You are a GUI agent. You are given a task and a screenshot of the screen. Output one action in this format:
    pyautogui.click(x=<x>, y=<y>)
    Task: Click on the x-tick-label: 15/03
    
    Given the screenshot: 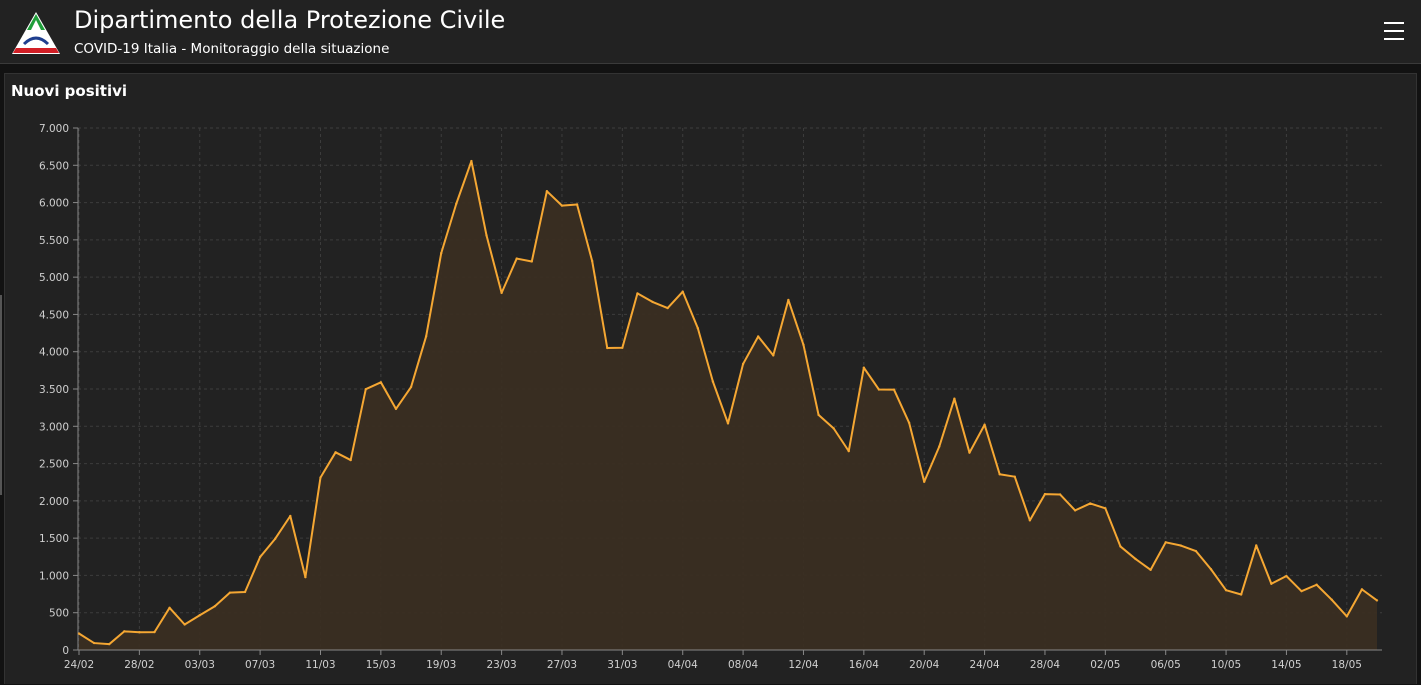 What is the action you would take?
    pyautogui.click(x=381, y=665)
    